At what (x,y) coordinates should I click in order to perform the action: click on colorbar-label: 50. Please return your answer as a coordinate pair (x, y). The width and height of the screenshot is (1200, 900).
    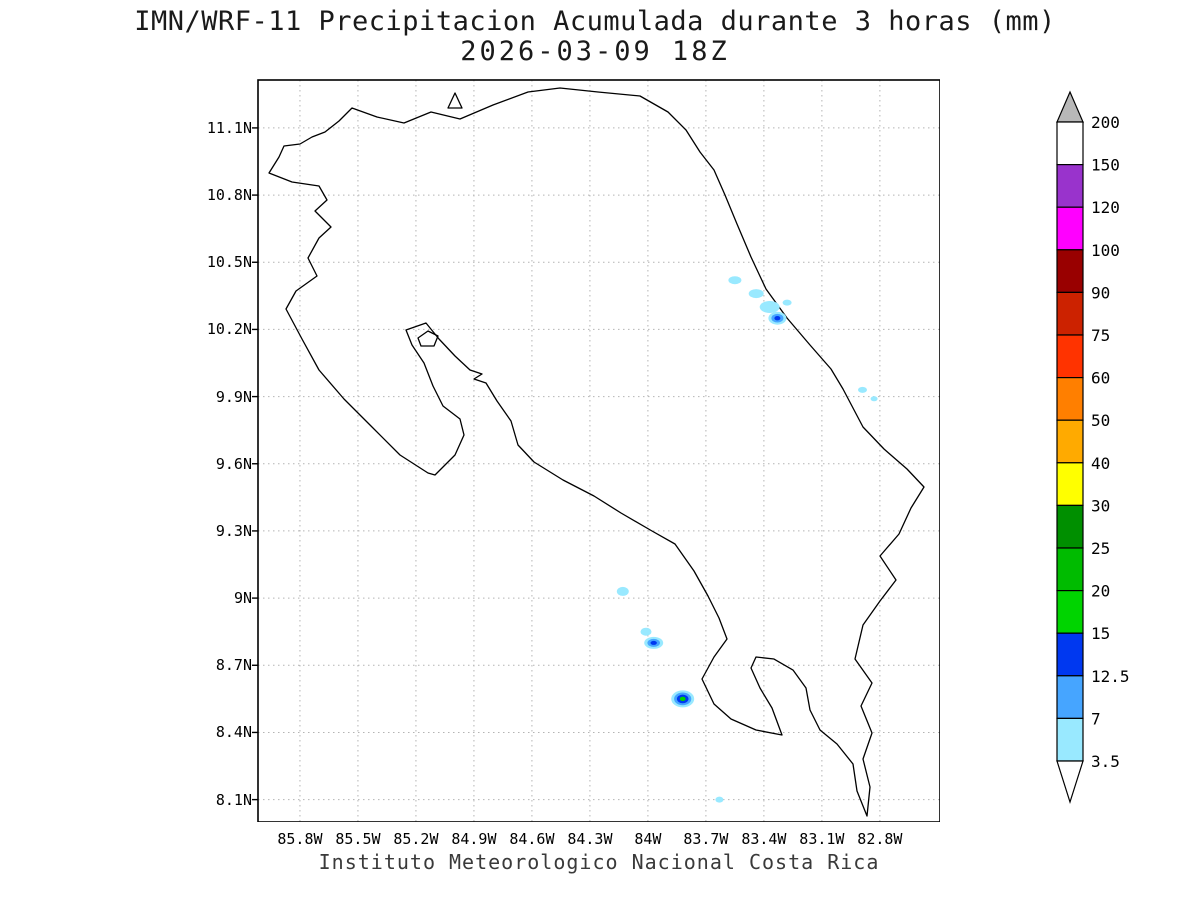
    Looking at the image, I should click on (1100, 420).